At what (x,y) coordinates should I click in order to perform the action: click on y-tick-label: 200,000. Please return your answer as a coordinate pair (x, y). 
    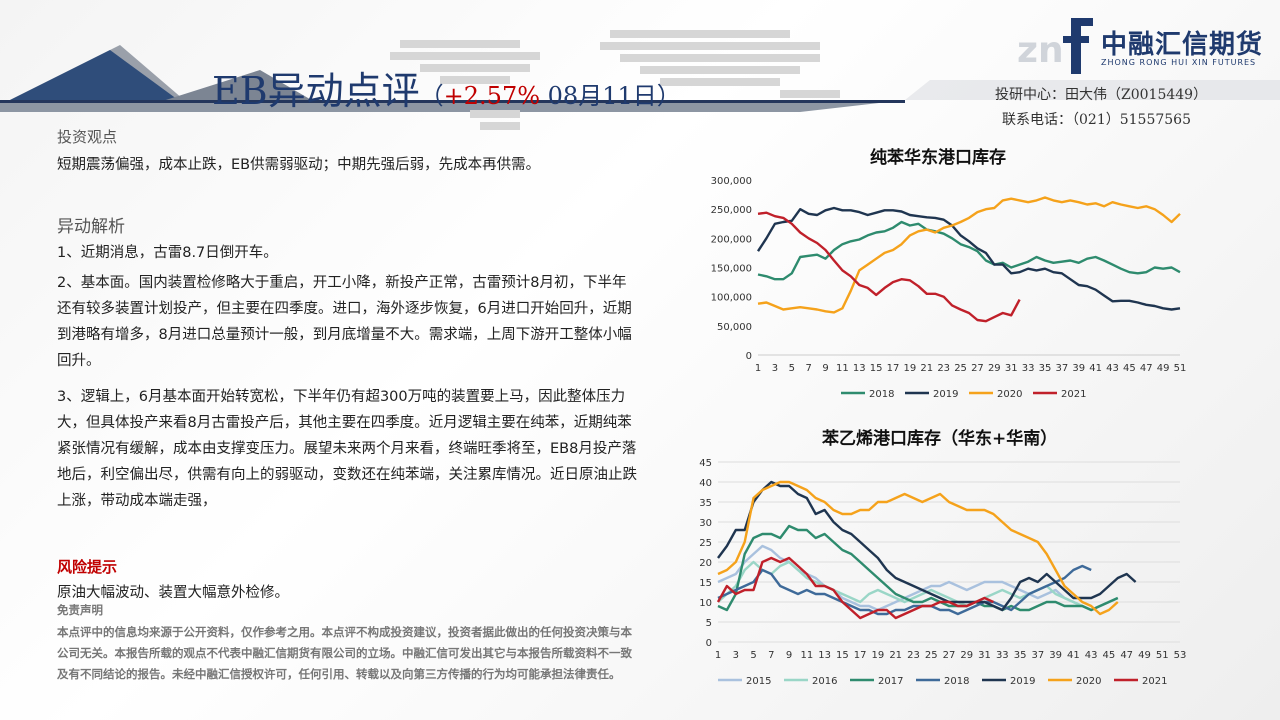
    Looking at the image, I should click on (731, 239).